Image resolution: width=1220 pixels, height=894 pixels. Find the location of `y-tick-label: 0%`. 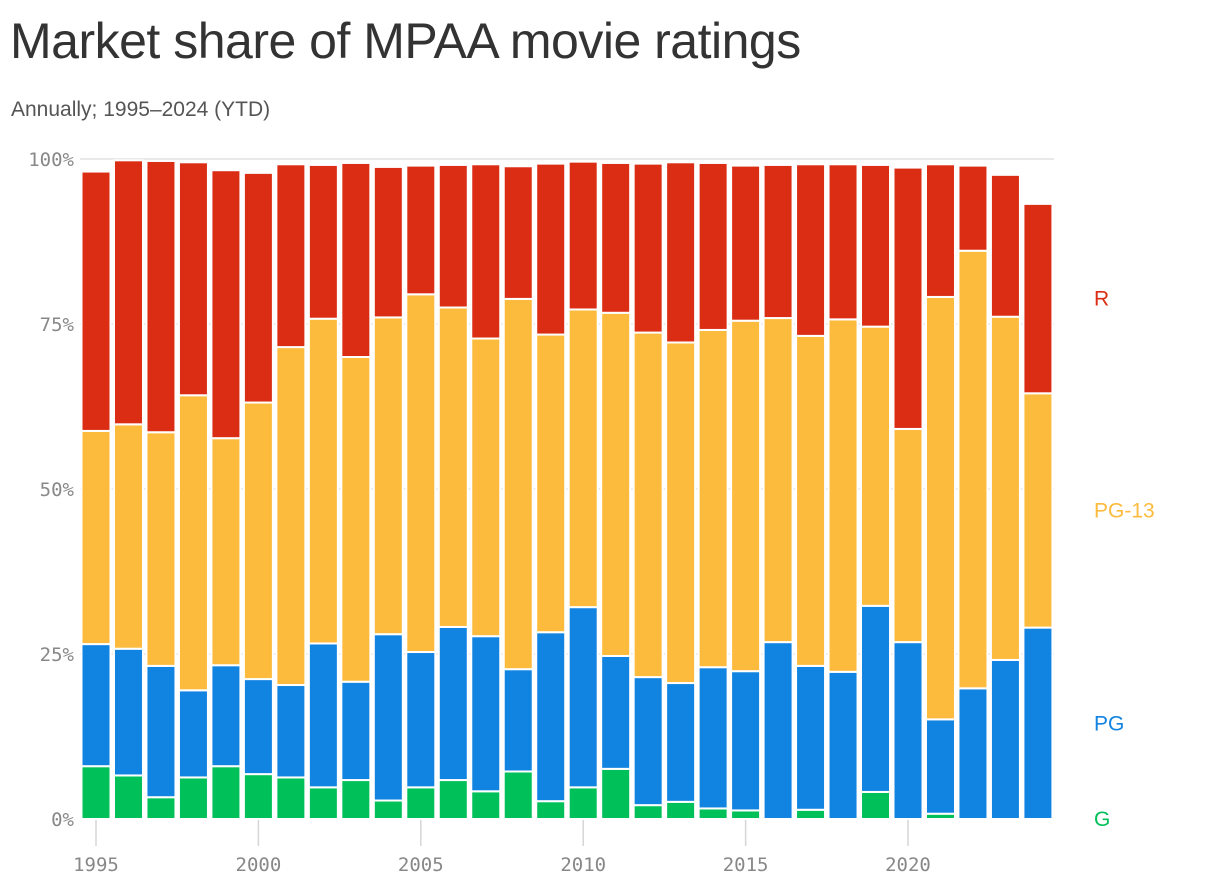

y-tick-label: 0% is located at coordinates (62, 820).